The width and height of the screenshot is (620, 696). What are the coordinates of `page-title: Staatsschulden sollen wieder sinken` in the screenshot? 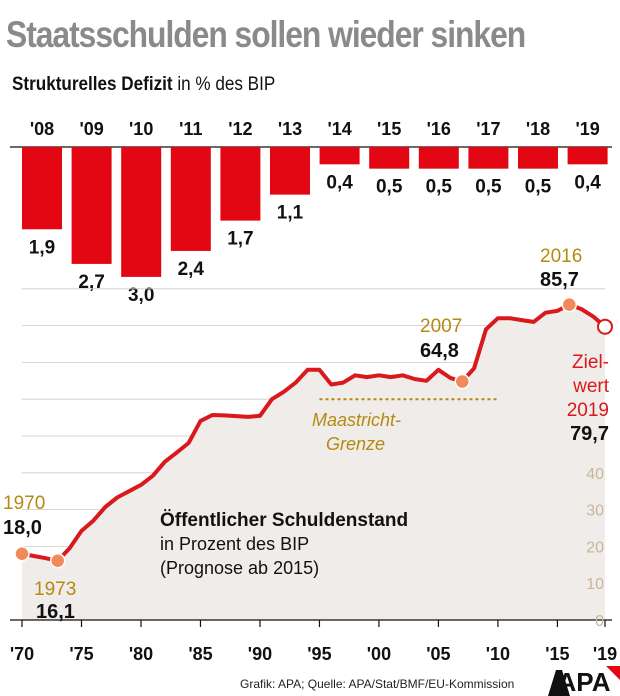 It's located at (266, 34).